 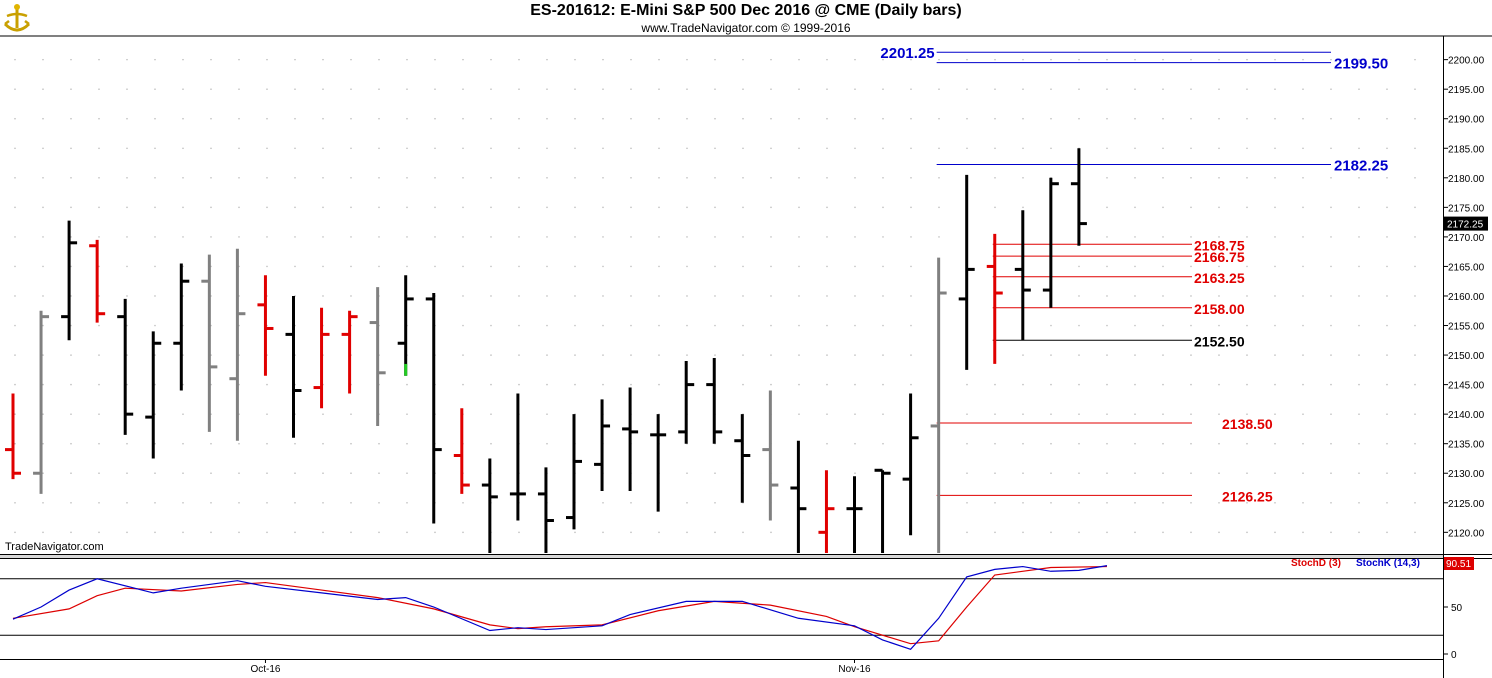 I want to click on ohlc-bar, so click(x=602, y=445).